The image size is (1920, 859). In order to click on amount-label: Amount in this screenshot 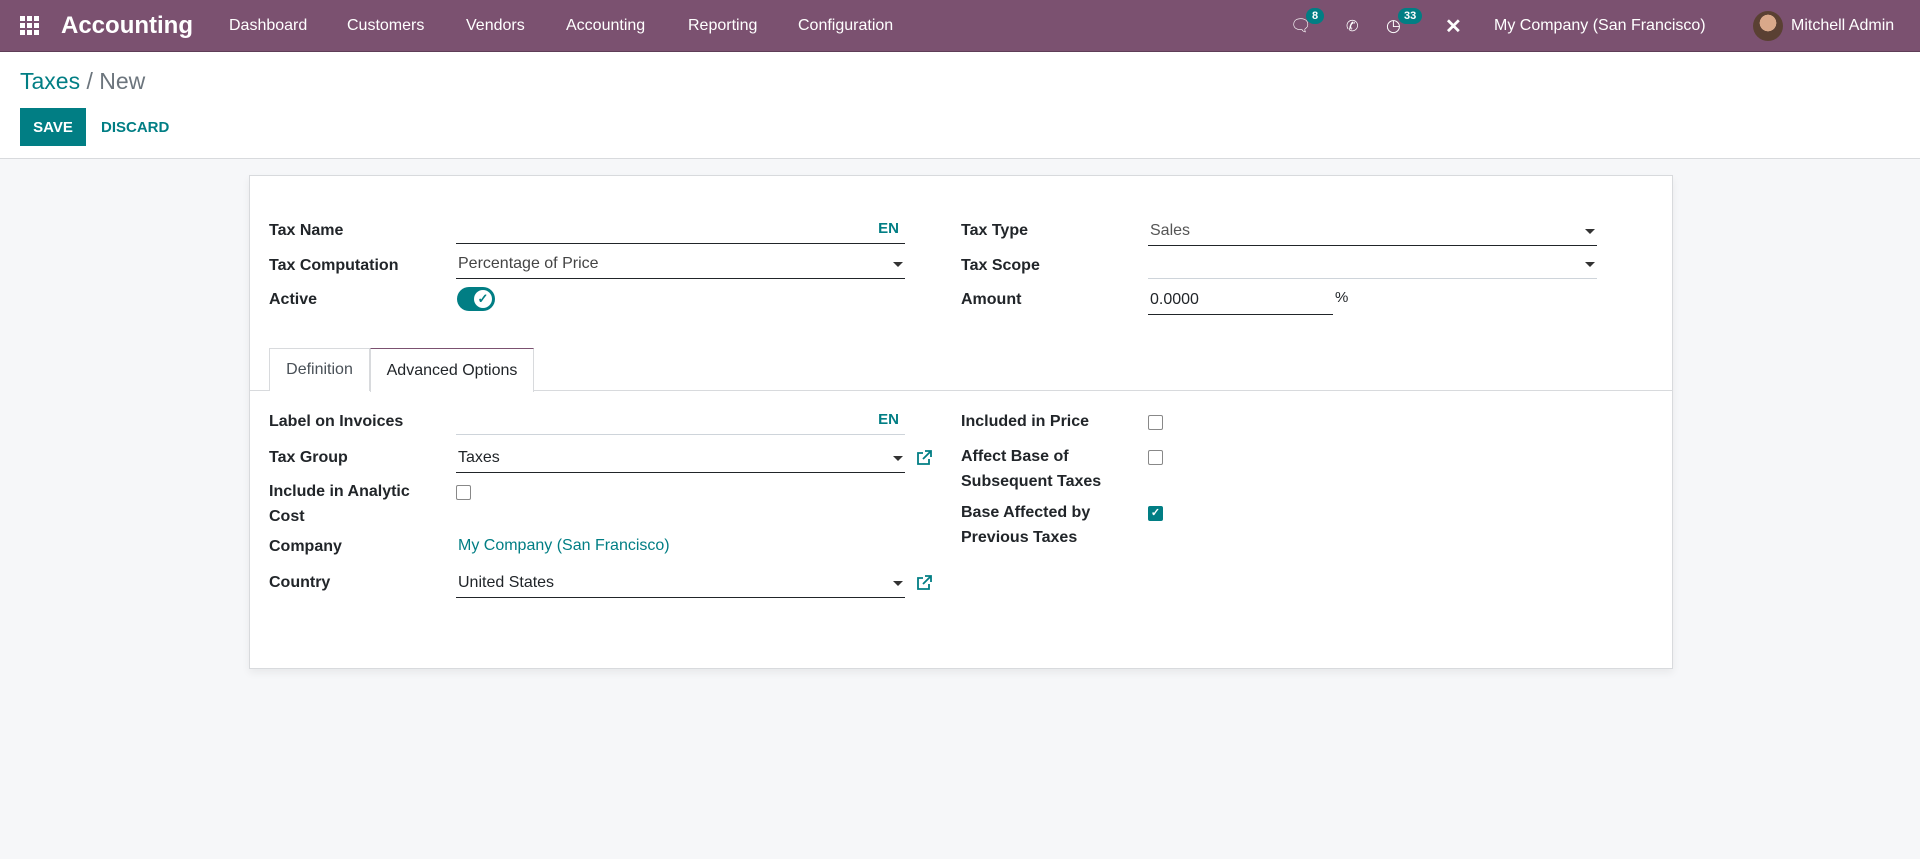, I will do `click(991, 299)`.